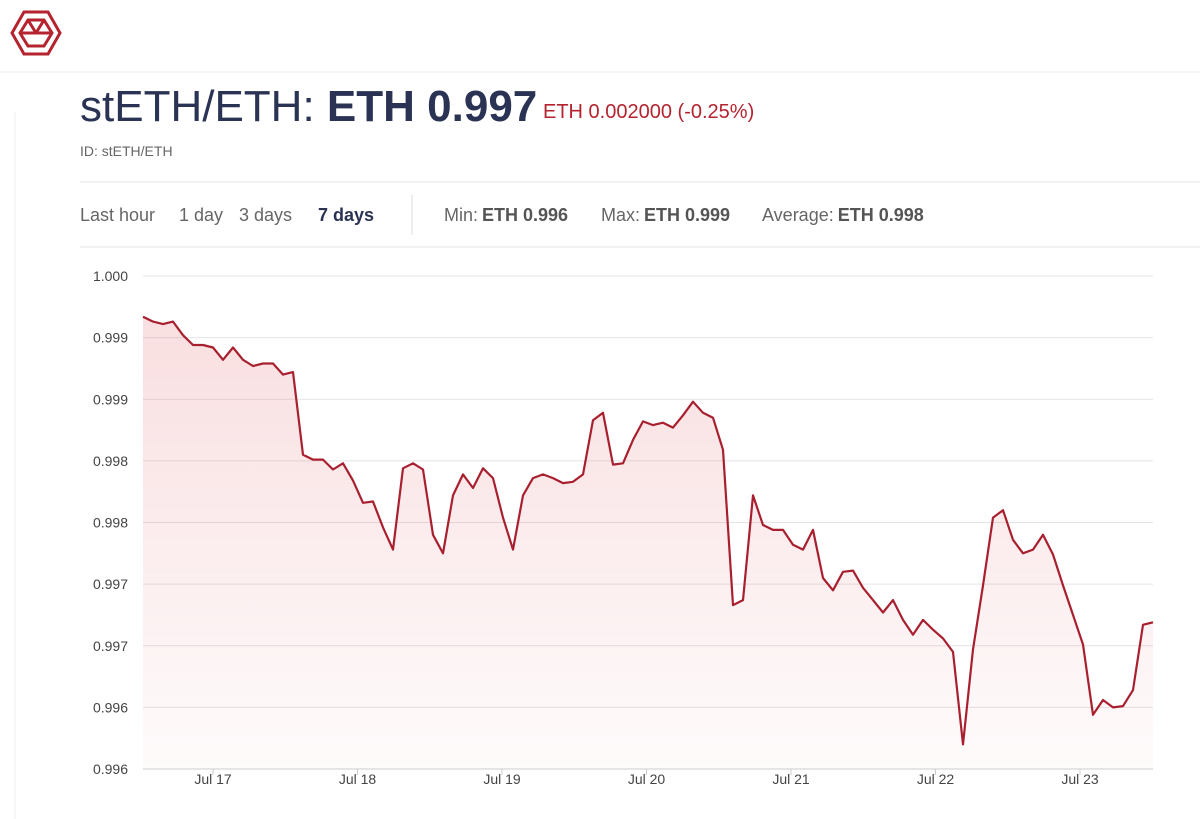 The image size is (1200, 819). I want to click on stat: Average: ETH 0.998, so click(843, 215).